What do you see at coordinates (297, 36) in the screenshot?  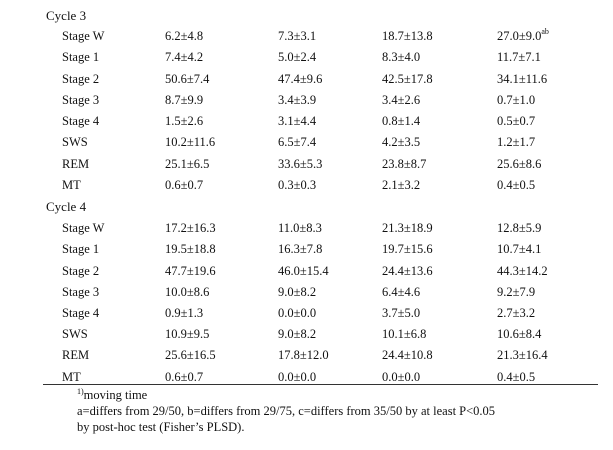 I see `table-cell: 7.3±3.1` at bounding box center [297, 36].